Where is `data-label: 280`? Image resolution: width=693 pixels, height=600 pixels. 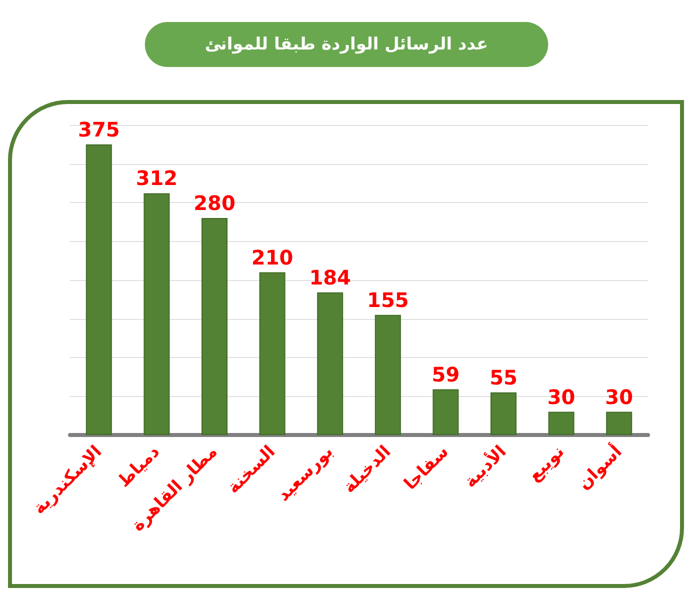
data-label: 280 is located at coordinates (215, 203).